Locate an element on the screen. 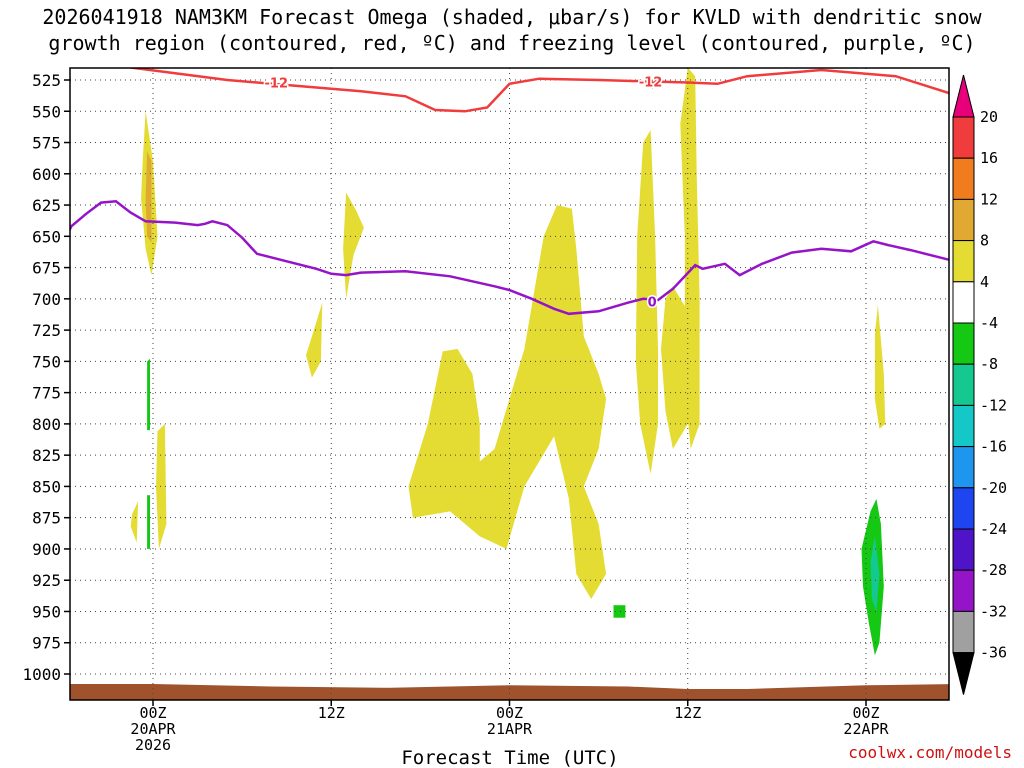 The image size is (1024, 768). dgz-contour-line is located at coordinates (539, 90).